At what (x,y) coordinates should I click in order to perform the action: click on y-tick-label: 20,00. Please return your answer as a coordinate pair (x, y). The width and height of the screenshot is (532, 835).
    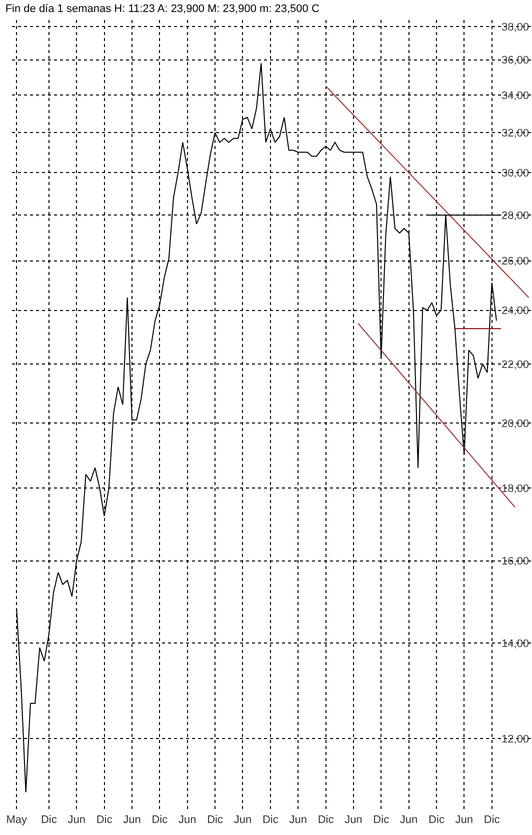
    Looking at the image, I should click on (515, 424).